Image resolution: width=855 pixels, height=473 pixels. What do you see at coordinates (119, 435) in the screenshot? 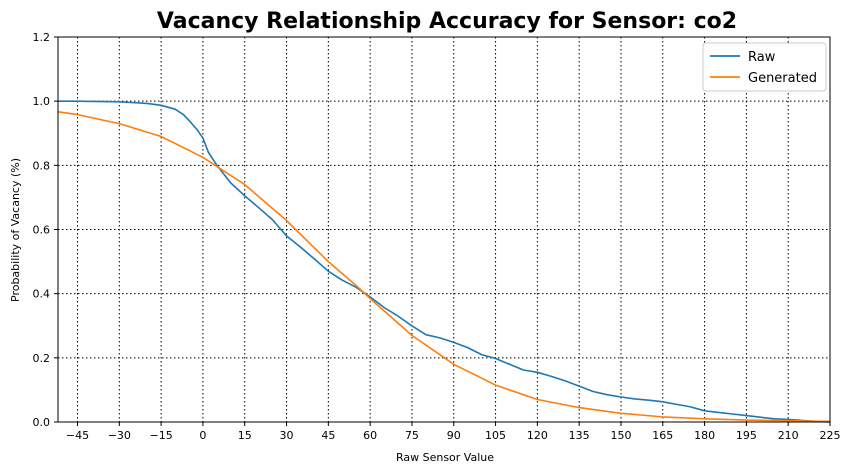
I see `x-tick-label: −30` at bounding box center [119, 435].